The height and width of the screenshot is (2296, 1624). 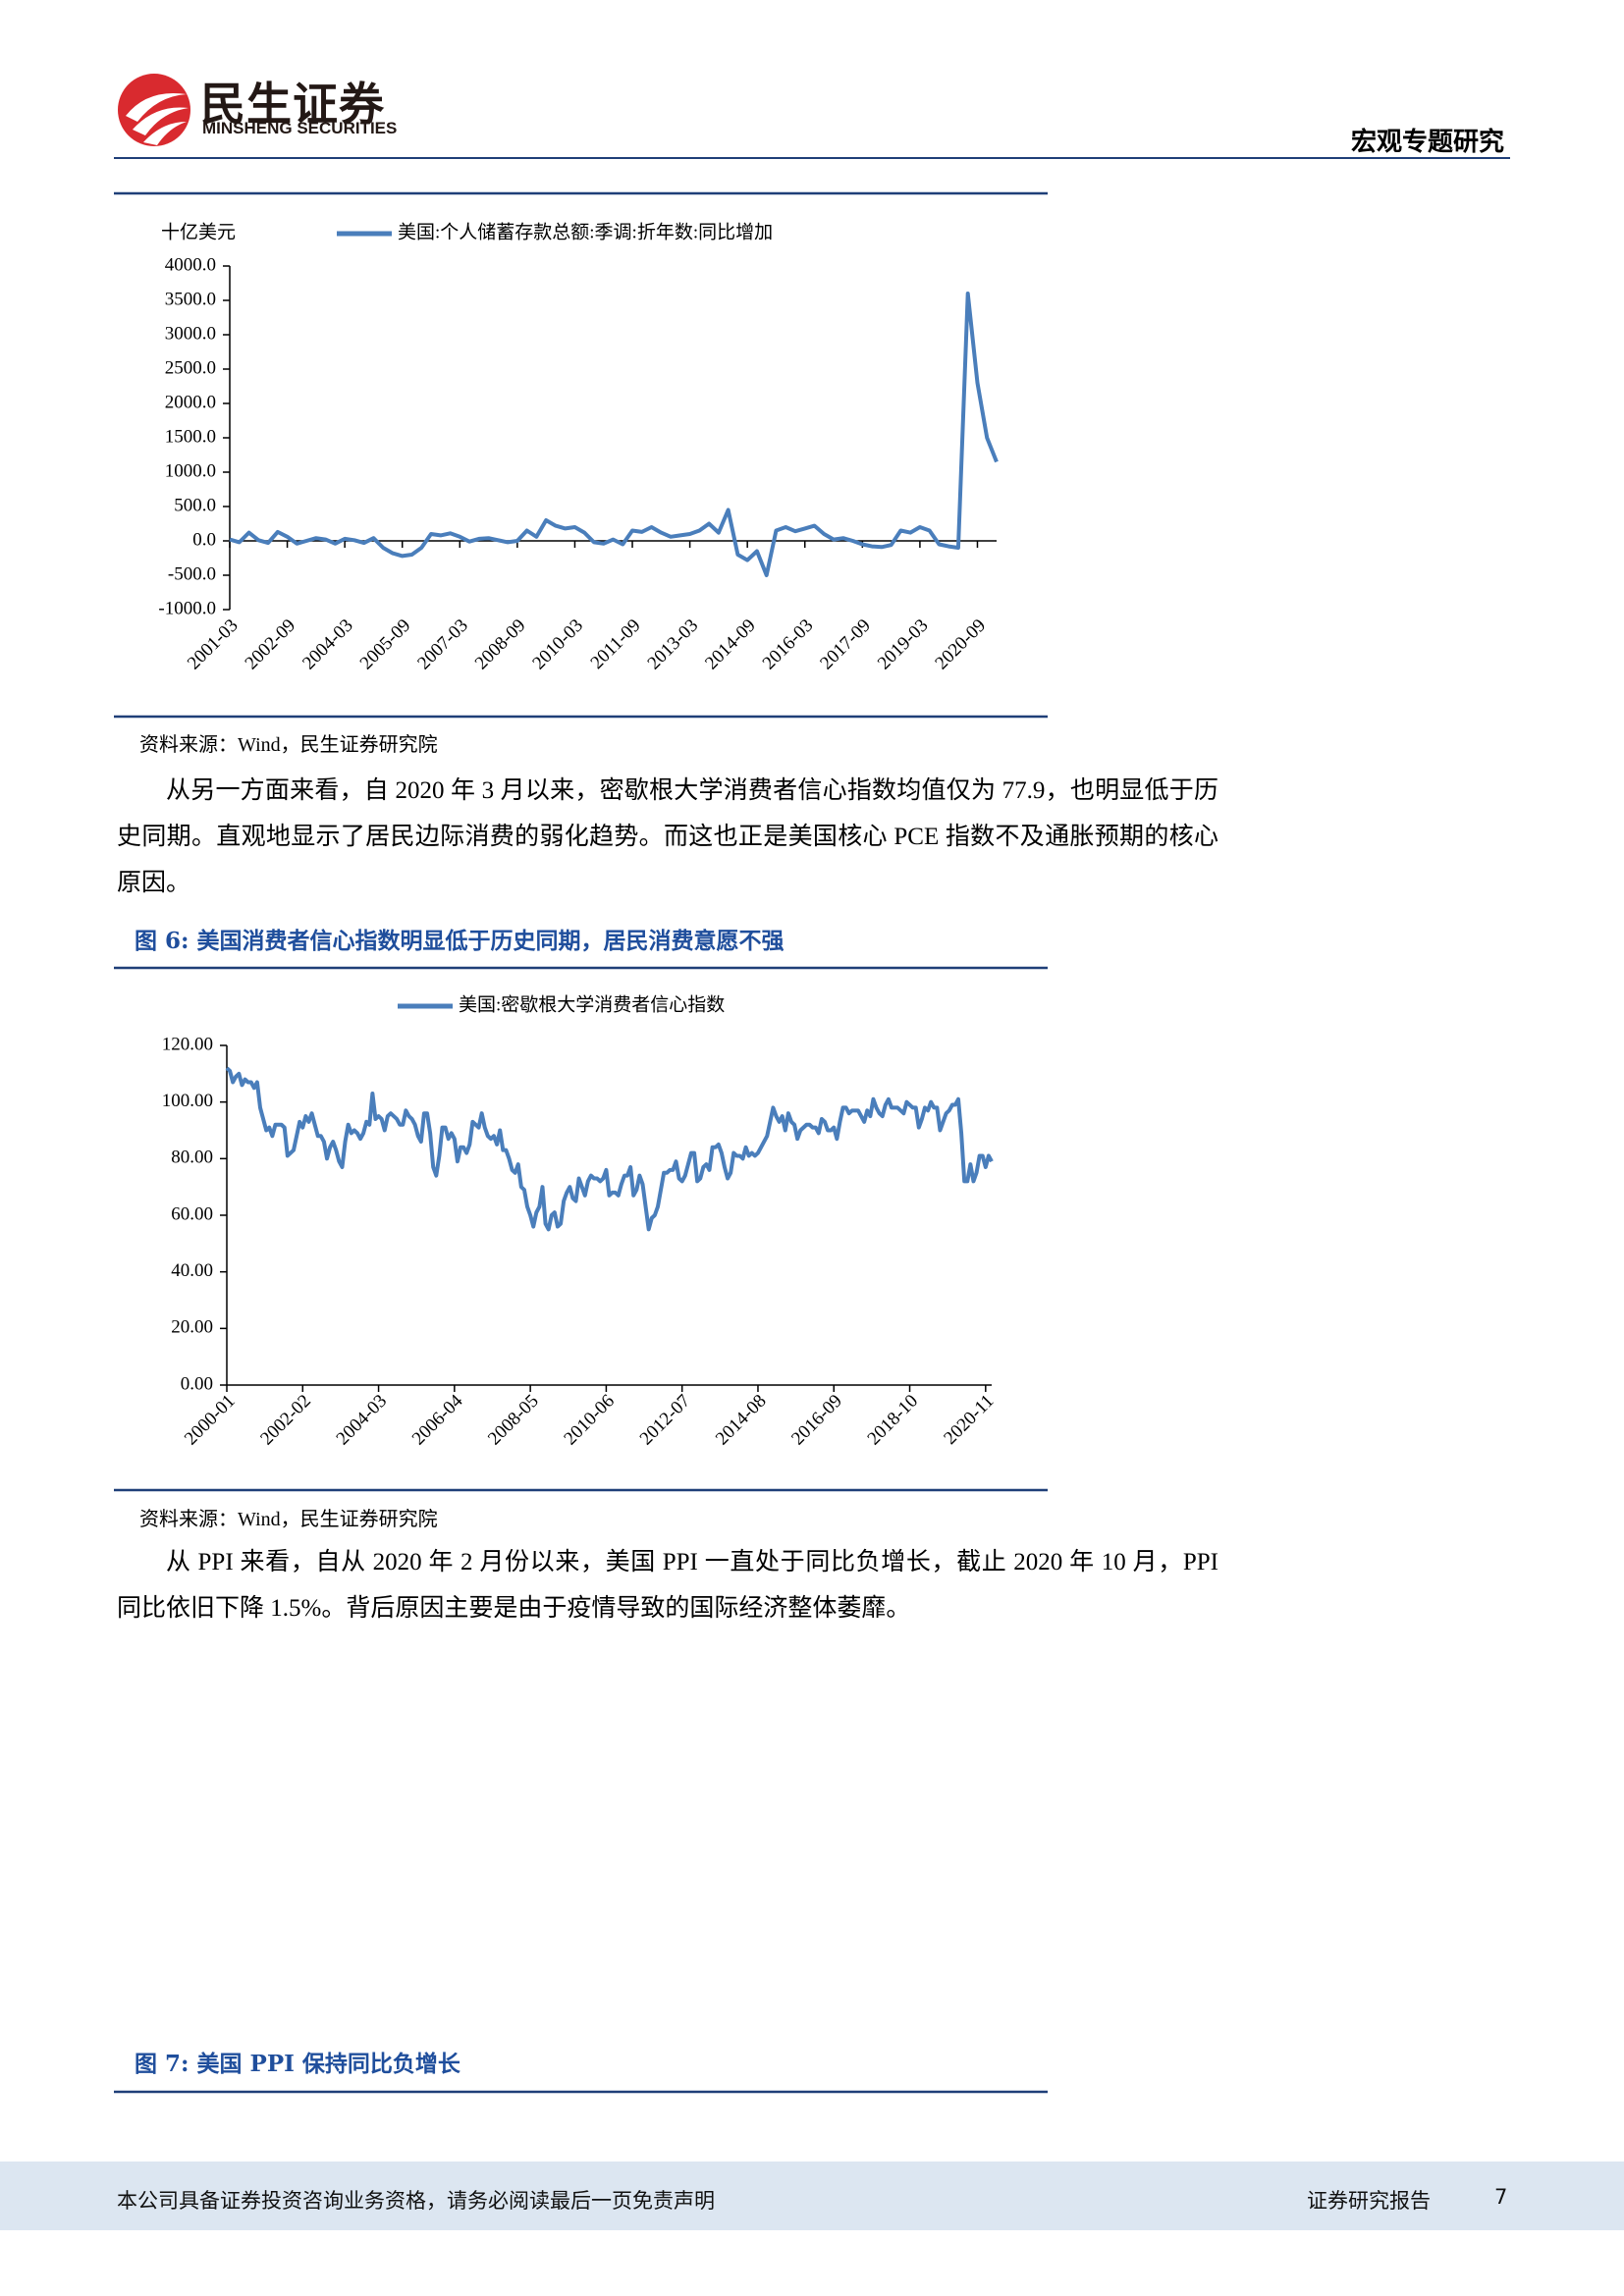 I want to click on y-tick-label: 80.00, so click(x=192, y=1158).